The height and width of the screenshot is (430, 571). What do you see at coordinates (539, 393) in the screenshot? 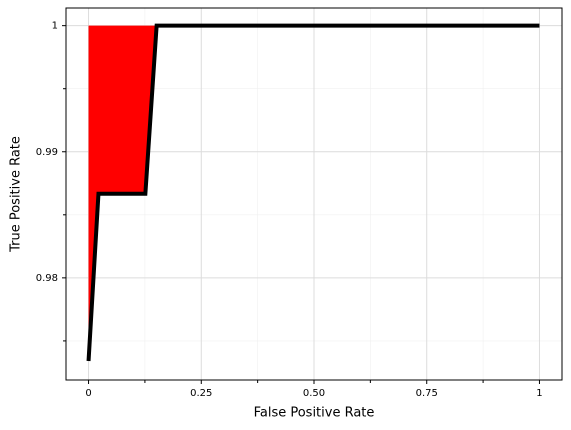
I see `x-tick-label: 1` at bounding box center [539, 393].